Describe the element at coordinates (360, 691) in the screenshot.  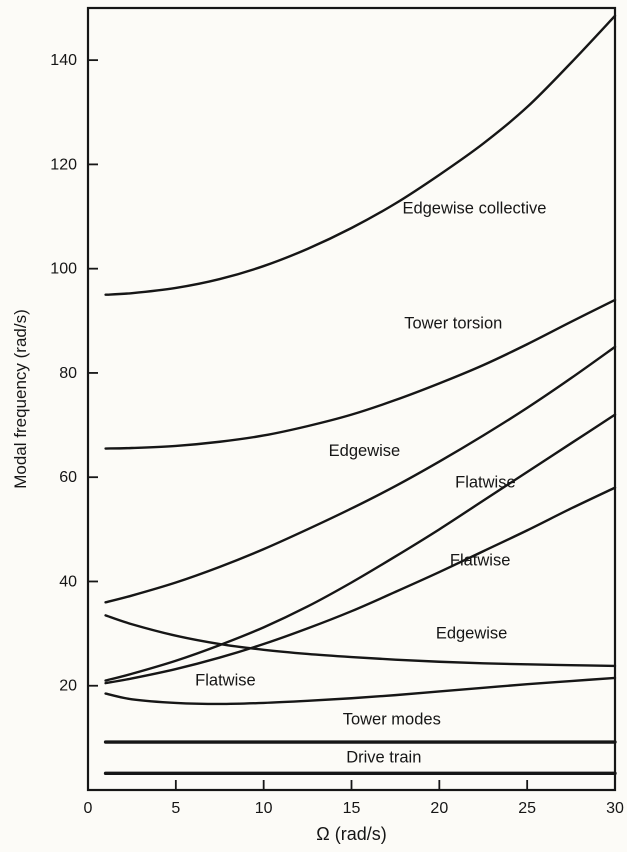
I see `series-line-6-flatwise` at that location.